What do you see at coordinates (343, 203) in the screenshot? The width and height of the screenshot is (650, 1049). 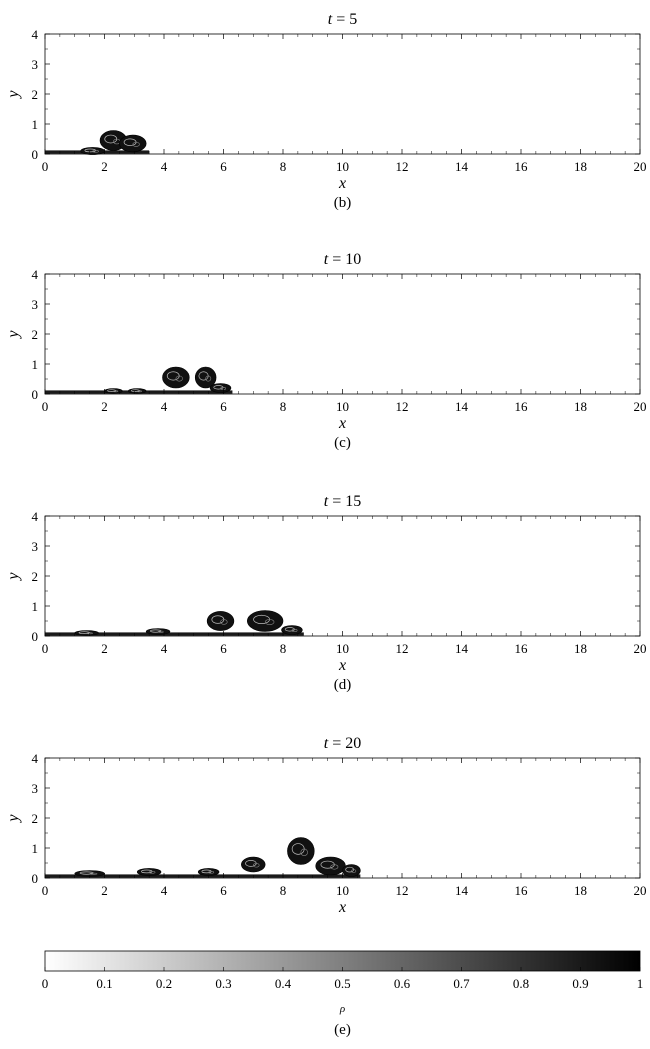 I see `panel-caption: (b)` at bounding box center [343, 203].